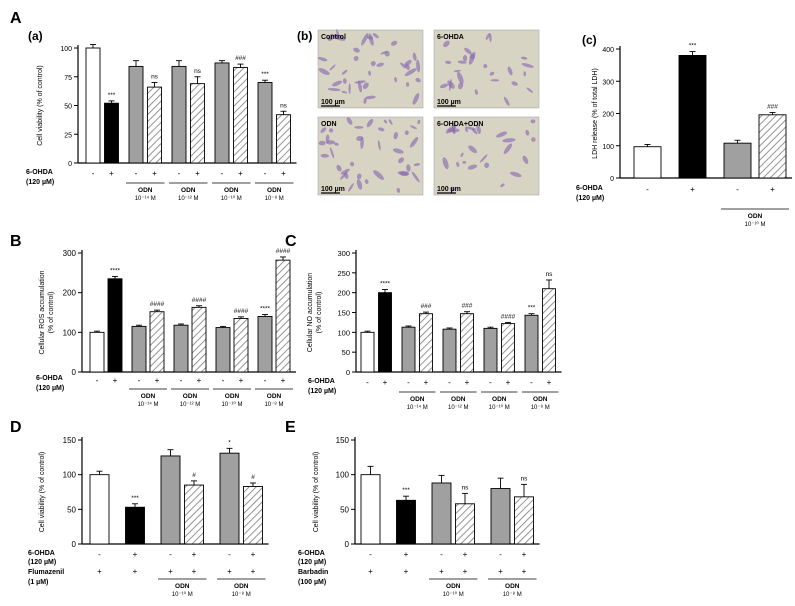  Describe the element at coordinates (304, 36) in the screenshot. I see `panel-letter-b: (b)` at that location.